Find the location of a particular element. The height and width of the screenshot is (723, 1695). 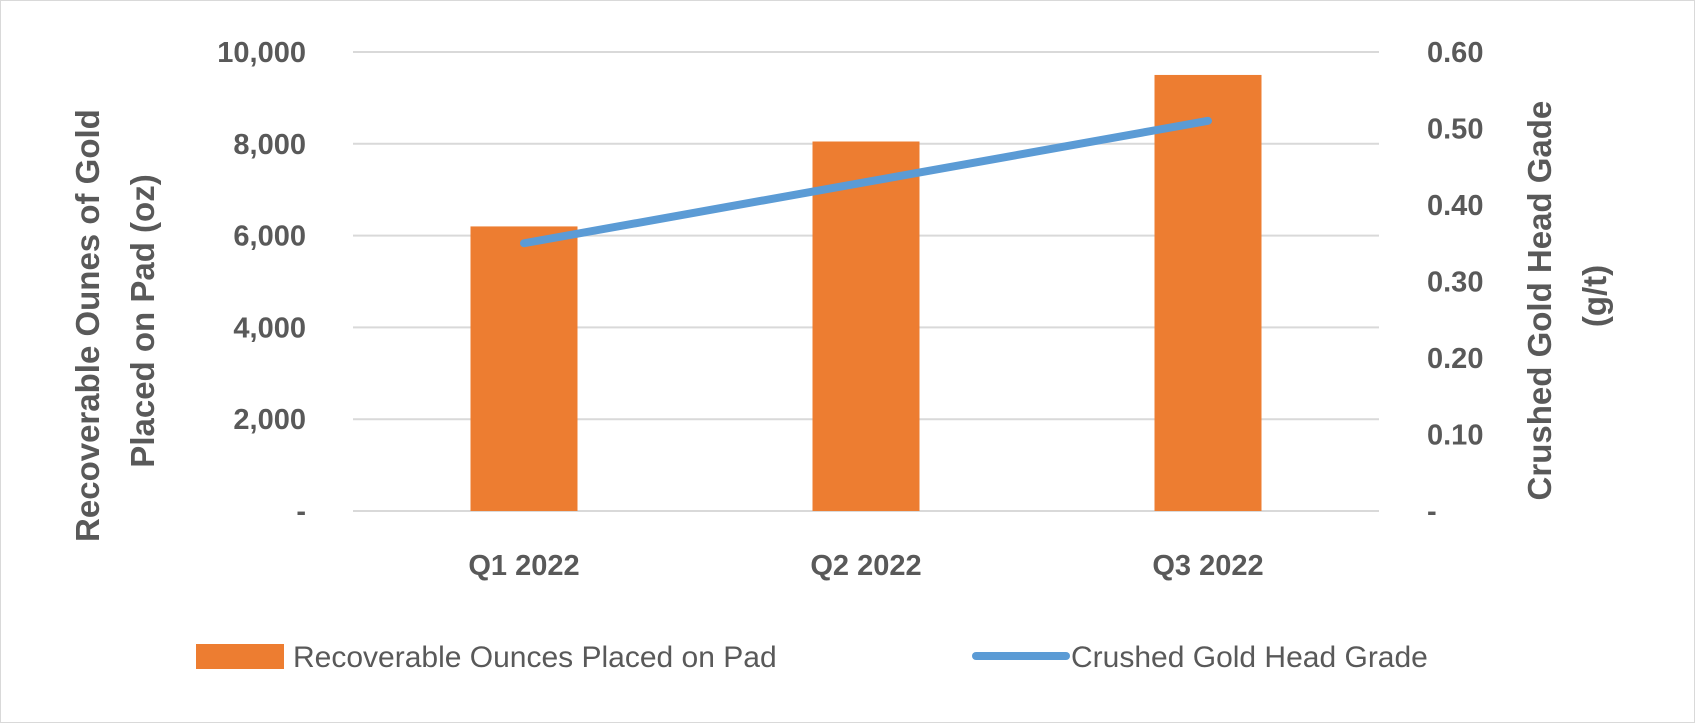

right-axis-title: Crushed Gold Head Gade (g/t) is located at coordinates (1567, 296).